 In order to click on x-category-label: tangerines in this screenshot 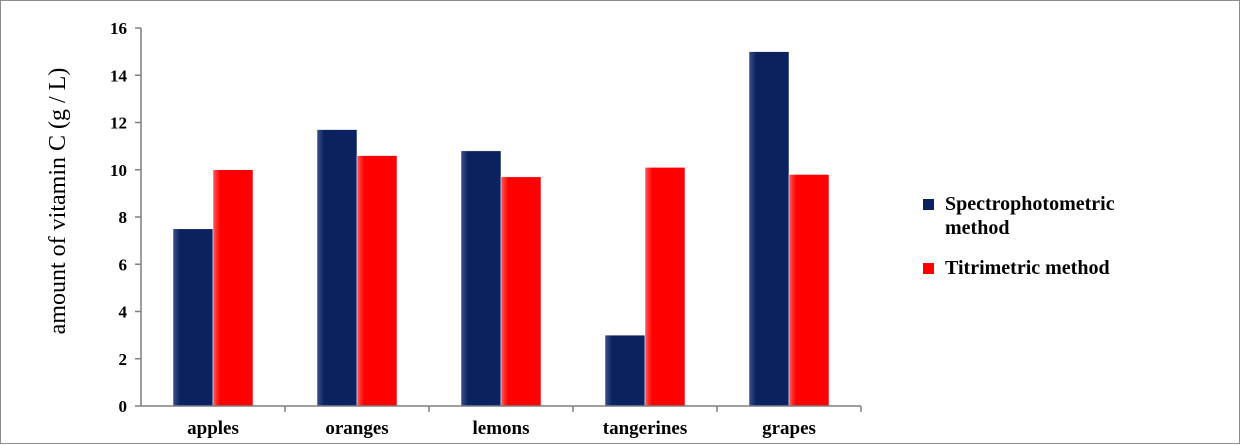, I will do `click(645, 428)`.